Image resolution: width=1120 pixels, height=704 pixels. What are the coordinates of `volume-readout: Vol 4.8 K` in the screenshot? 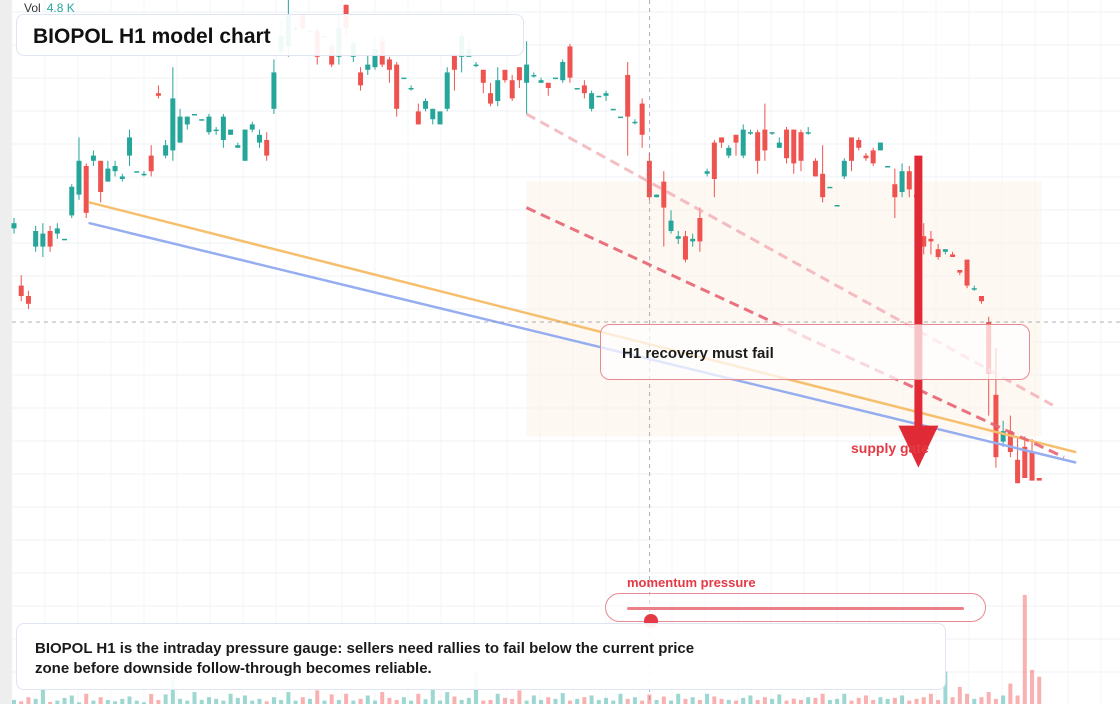 It's located at (49, 8).